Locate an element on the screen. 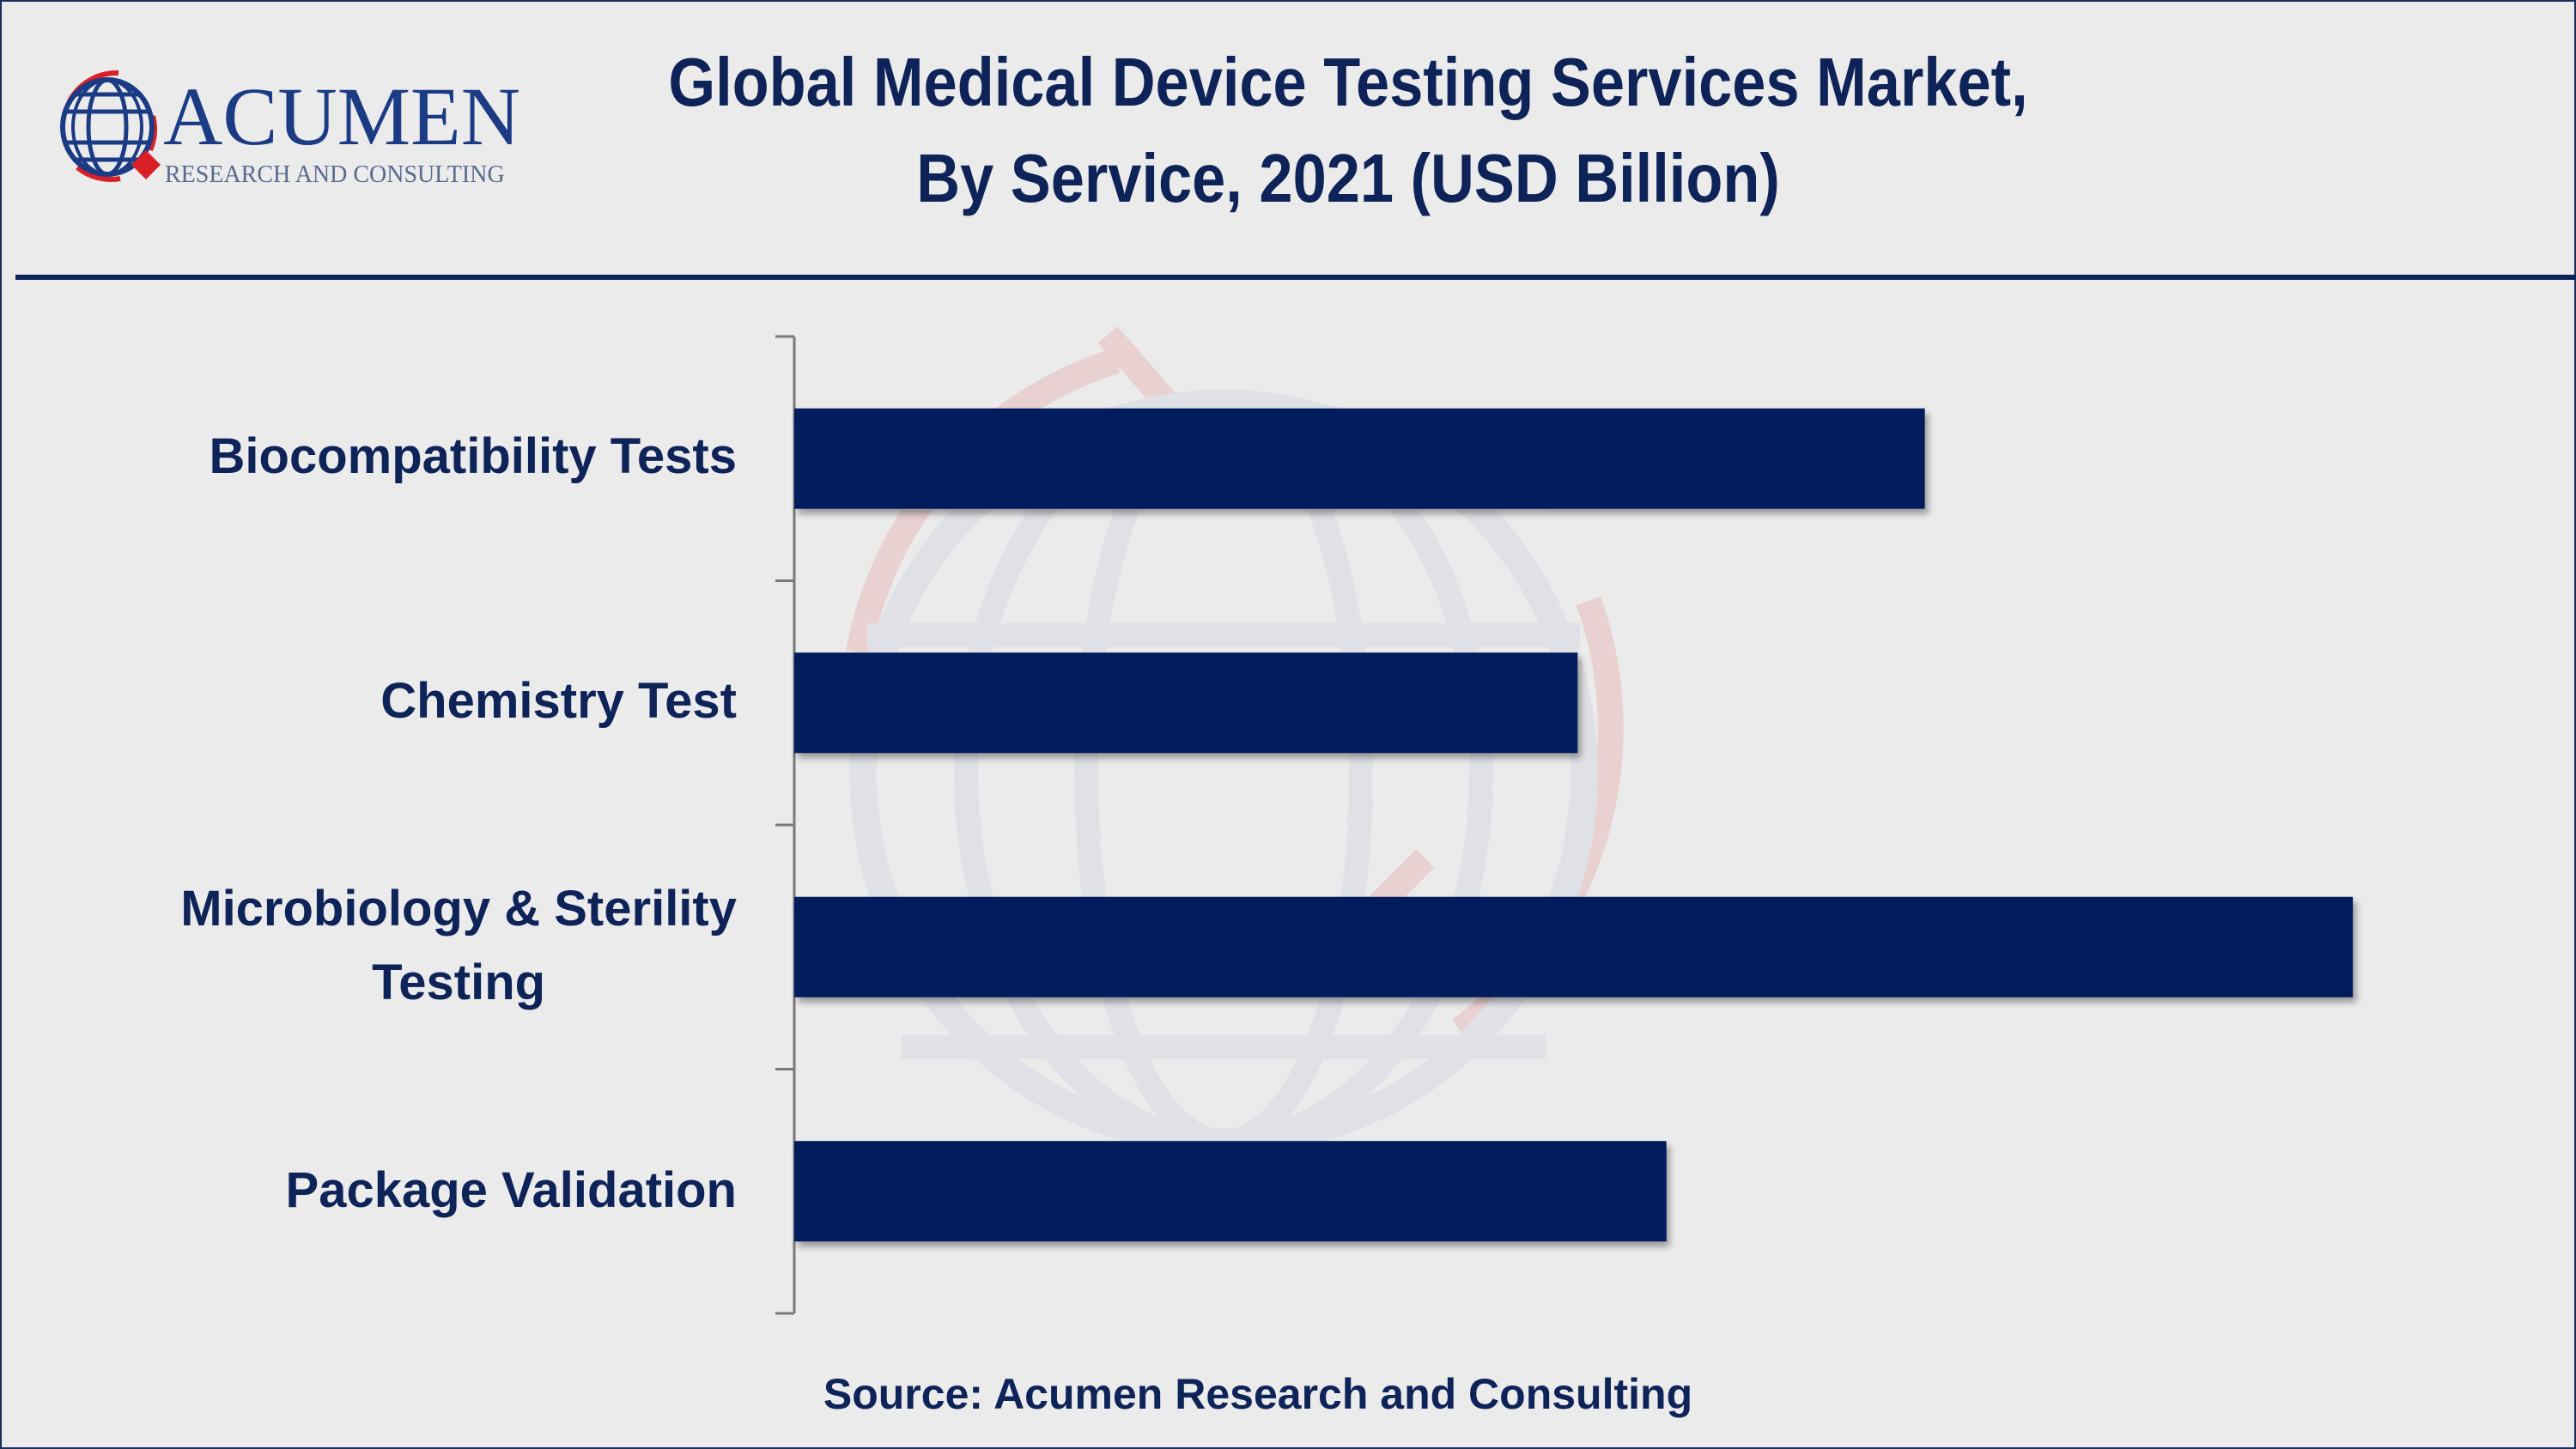 This screenshot has height=1449, width=2576. bar-package-validation is located at coordinates (1230, 1191).